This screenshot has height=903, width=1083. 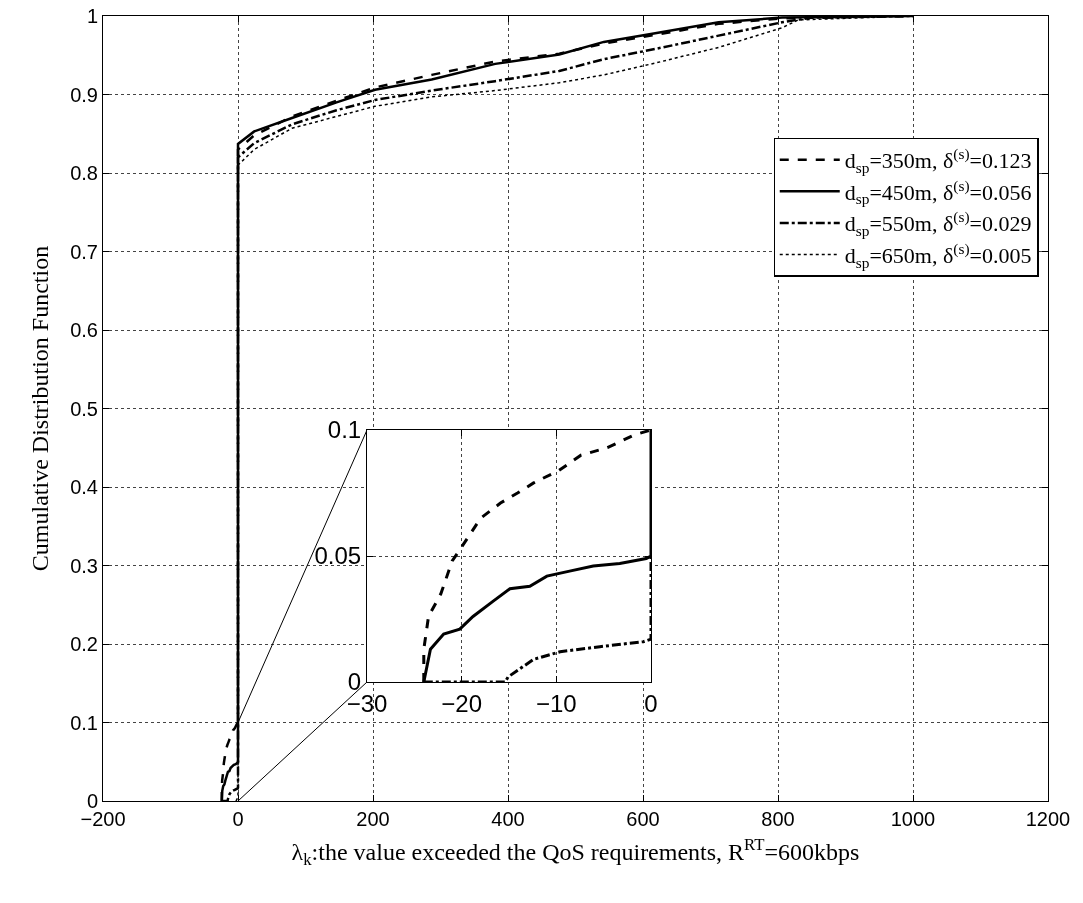 What do you see at coordinates (575, 852) in the screenshot?
I see `x-axis-title: λ$_{k}$:the value exceeded the QoS requirements, R$^{RT}$=600kbps` at bounding box center [575, 852].